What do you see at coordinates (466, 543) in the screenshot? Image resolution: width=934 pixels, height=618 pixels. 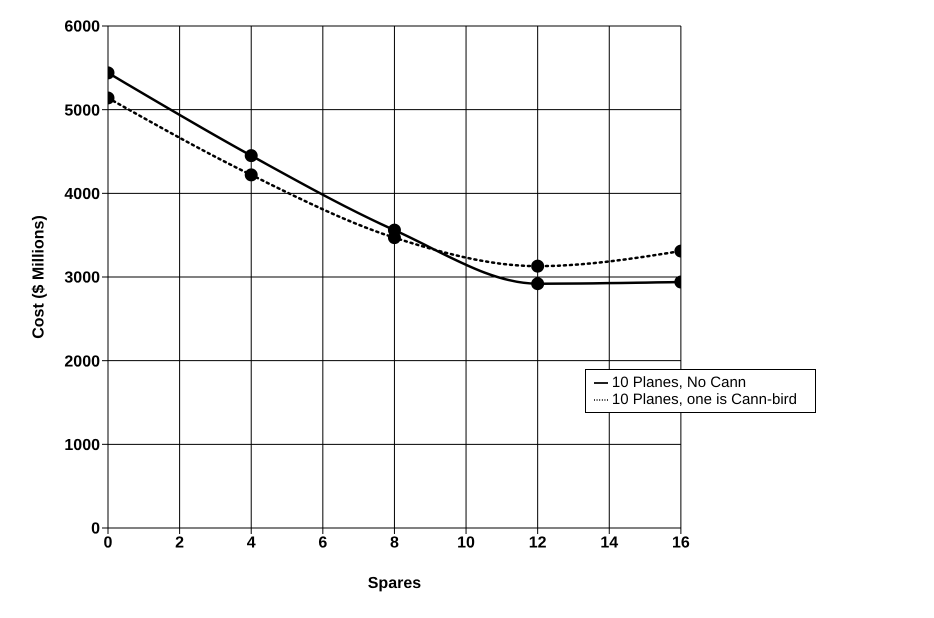 I see `x-tick-label: 10` at bounding box center [466, 543].